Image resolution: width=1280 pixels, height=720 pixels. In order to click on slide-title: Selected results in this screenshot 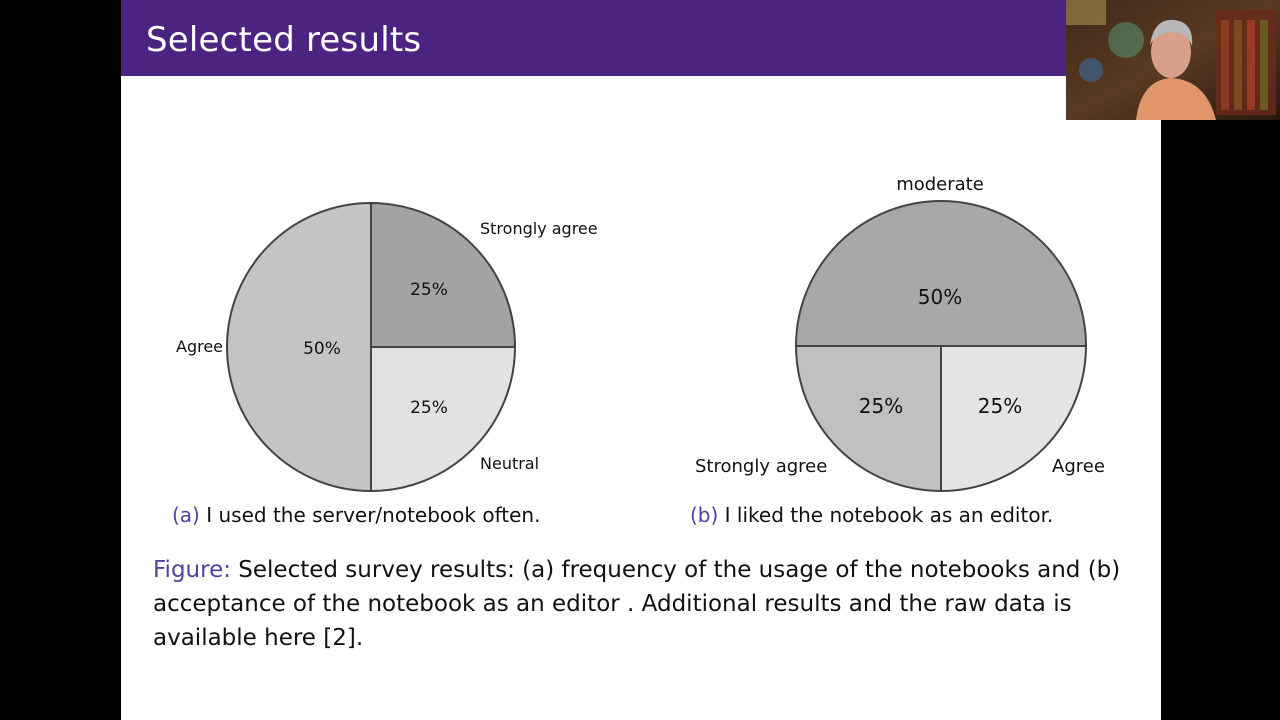, I will do `click(284, 40)`.